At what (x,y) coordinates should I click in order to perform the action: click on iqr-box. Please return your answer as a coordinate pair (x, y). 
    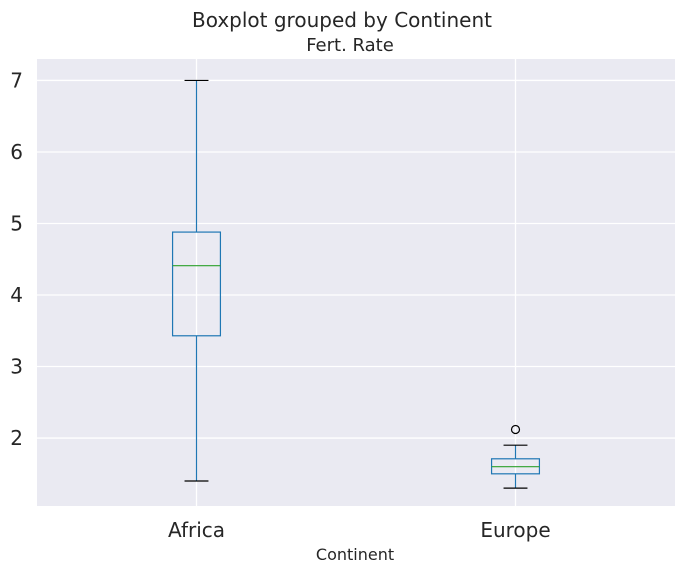
    Looking at the image, I should click on (196, 284).